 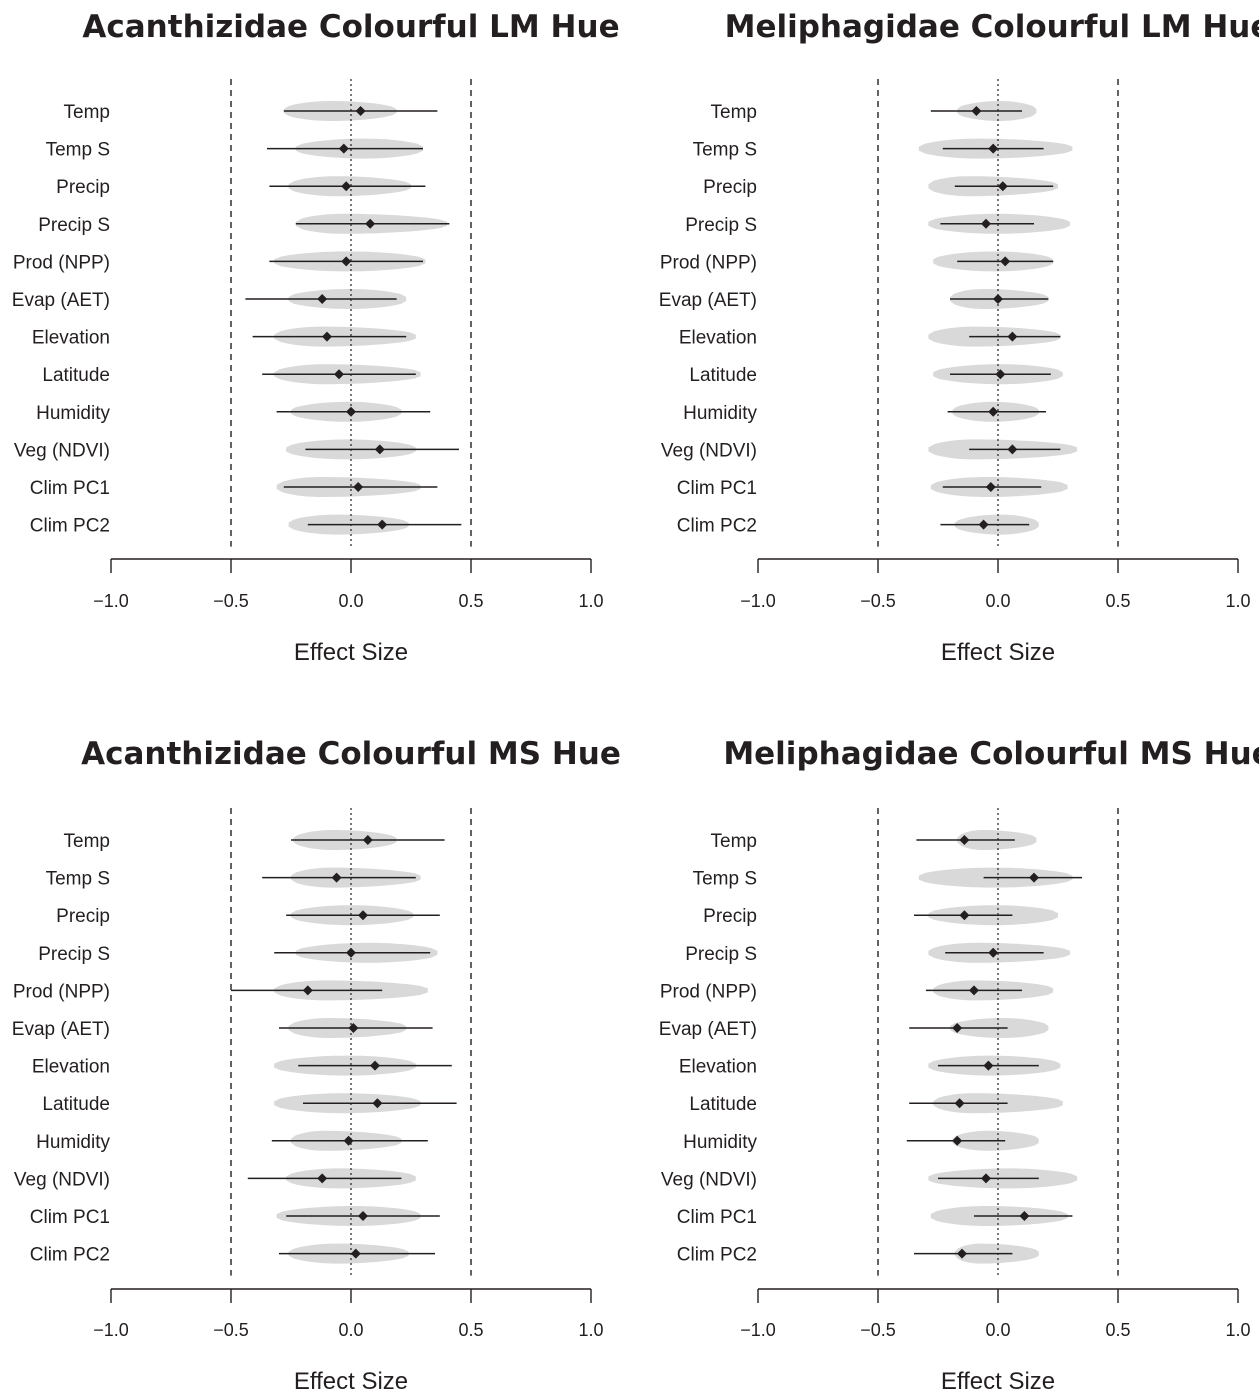 I want to click on chart-title: Acanthizidae Colourful MS Hue, so click(x=351, y=754).